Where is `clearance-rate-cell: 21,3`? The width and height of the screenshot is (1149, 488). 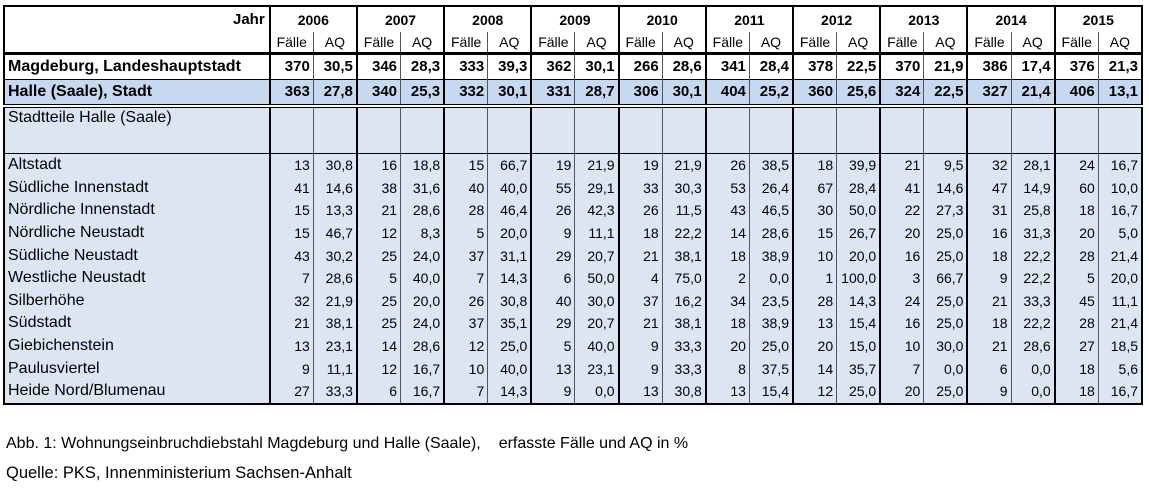 clearance-rate-cell: 21,3 is located at coordinates (1119, 66).